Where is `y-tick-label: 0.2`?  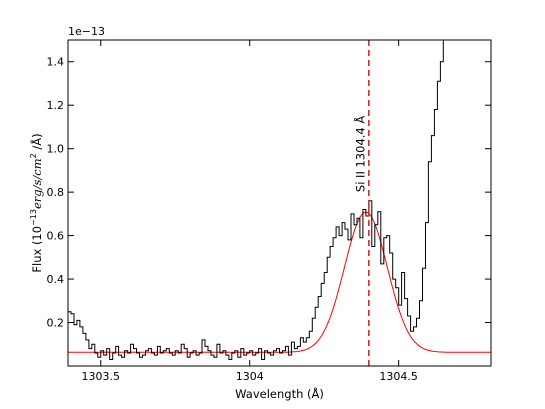 y-tick-label: 0.2 is located at coordinates (56, 323).